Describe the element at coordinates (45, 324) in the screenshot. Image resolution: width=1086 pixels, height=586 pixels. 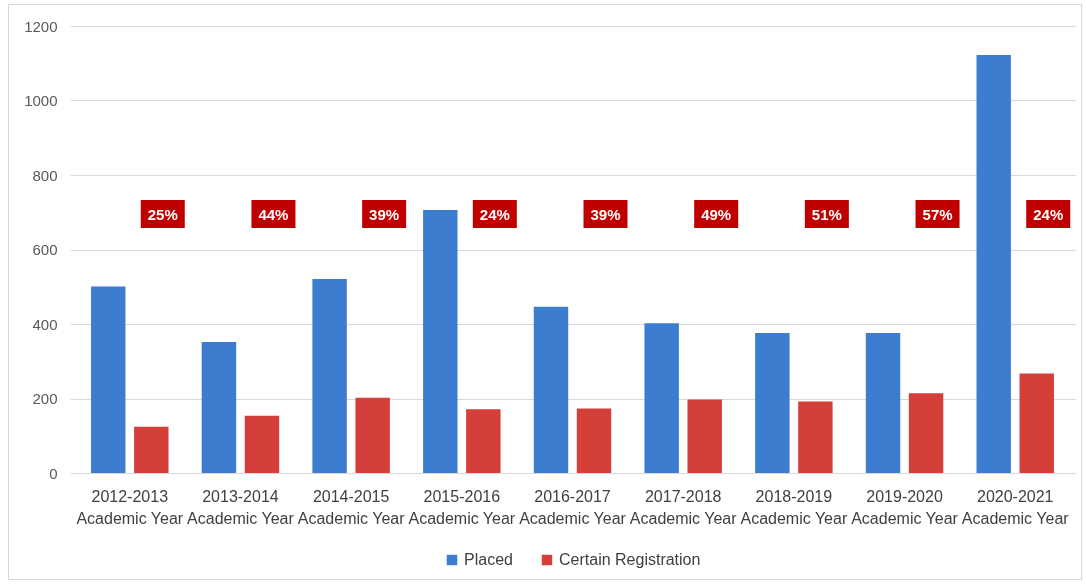
I see `y-tick-label: 400` at that location.